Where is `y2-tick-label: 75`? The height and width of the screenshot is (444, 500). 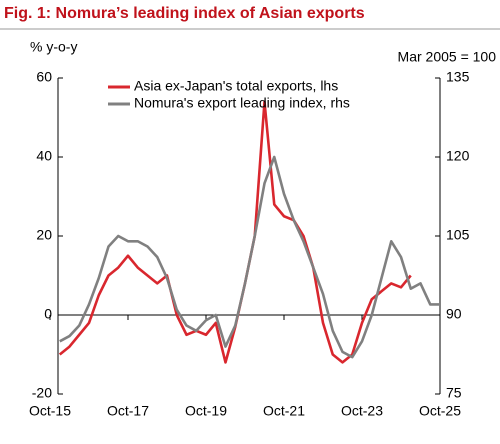
y2-tick-label: 75 is located at coordinates (454, 393).